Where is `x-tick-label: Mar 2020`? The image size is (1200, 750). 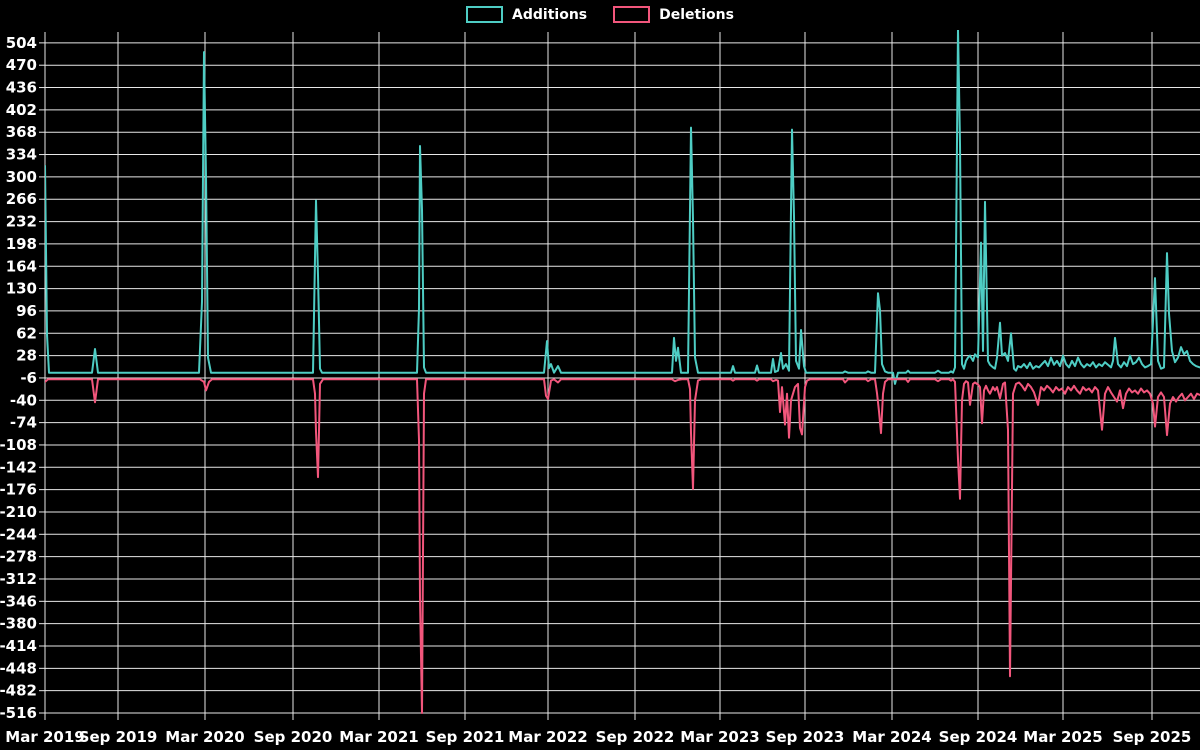
x-tick-label: Mar 2020 is located at coordinates (204, 737).